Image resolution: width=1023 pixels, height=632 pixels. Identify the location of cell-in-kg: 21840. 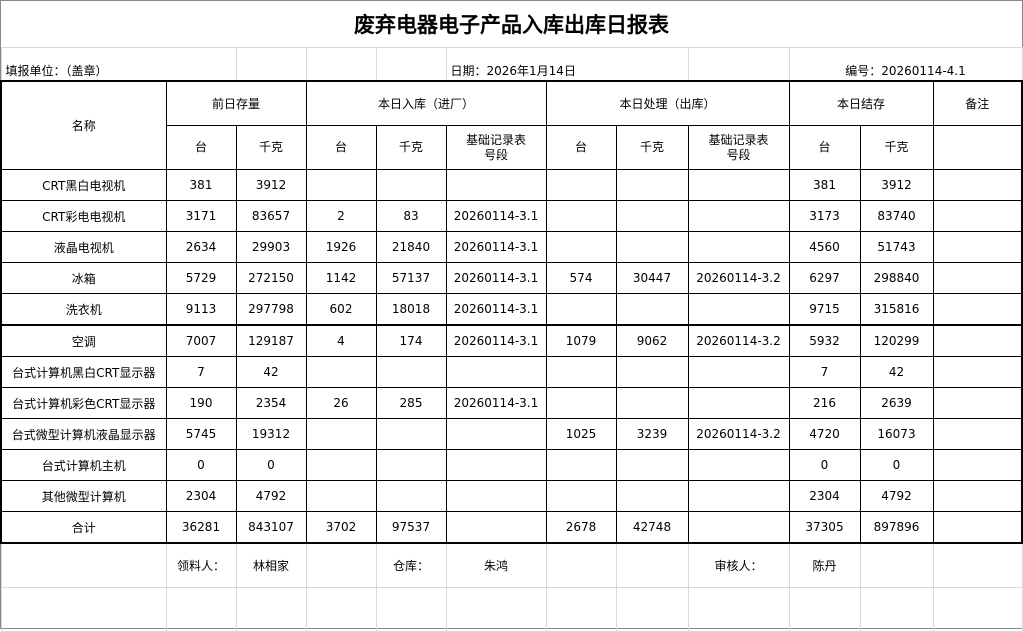
(411, 247).